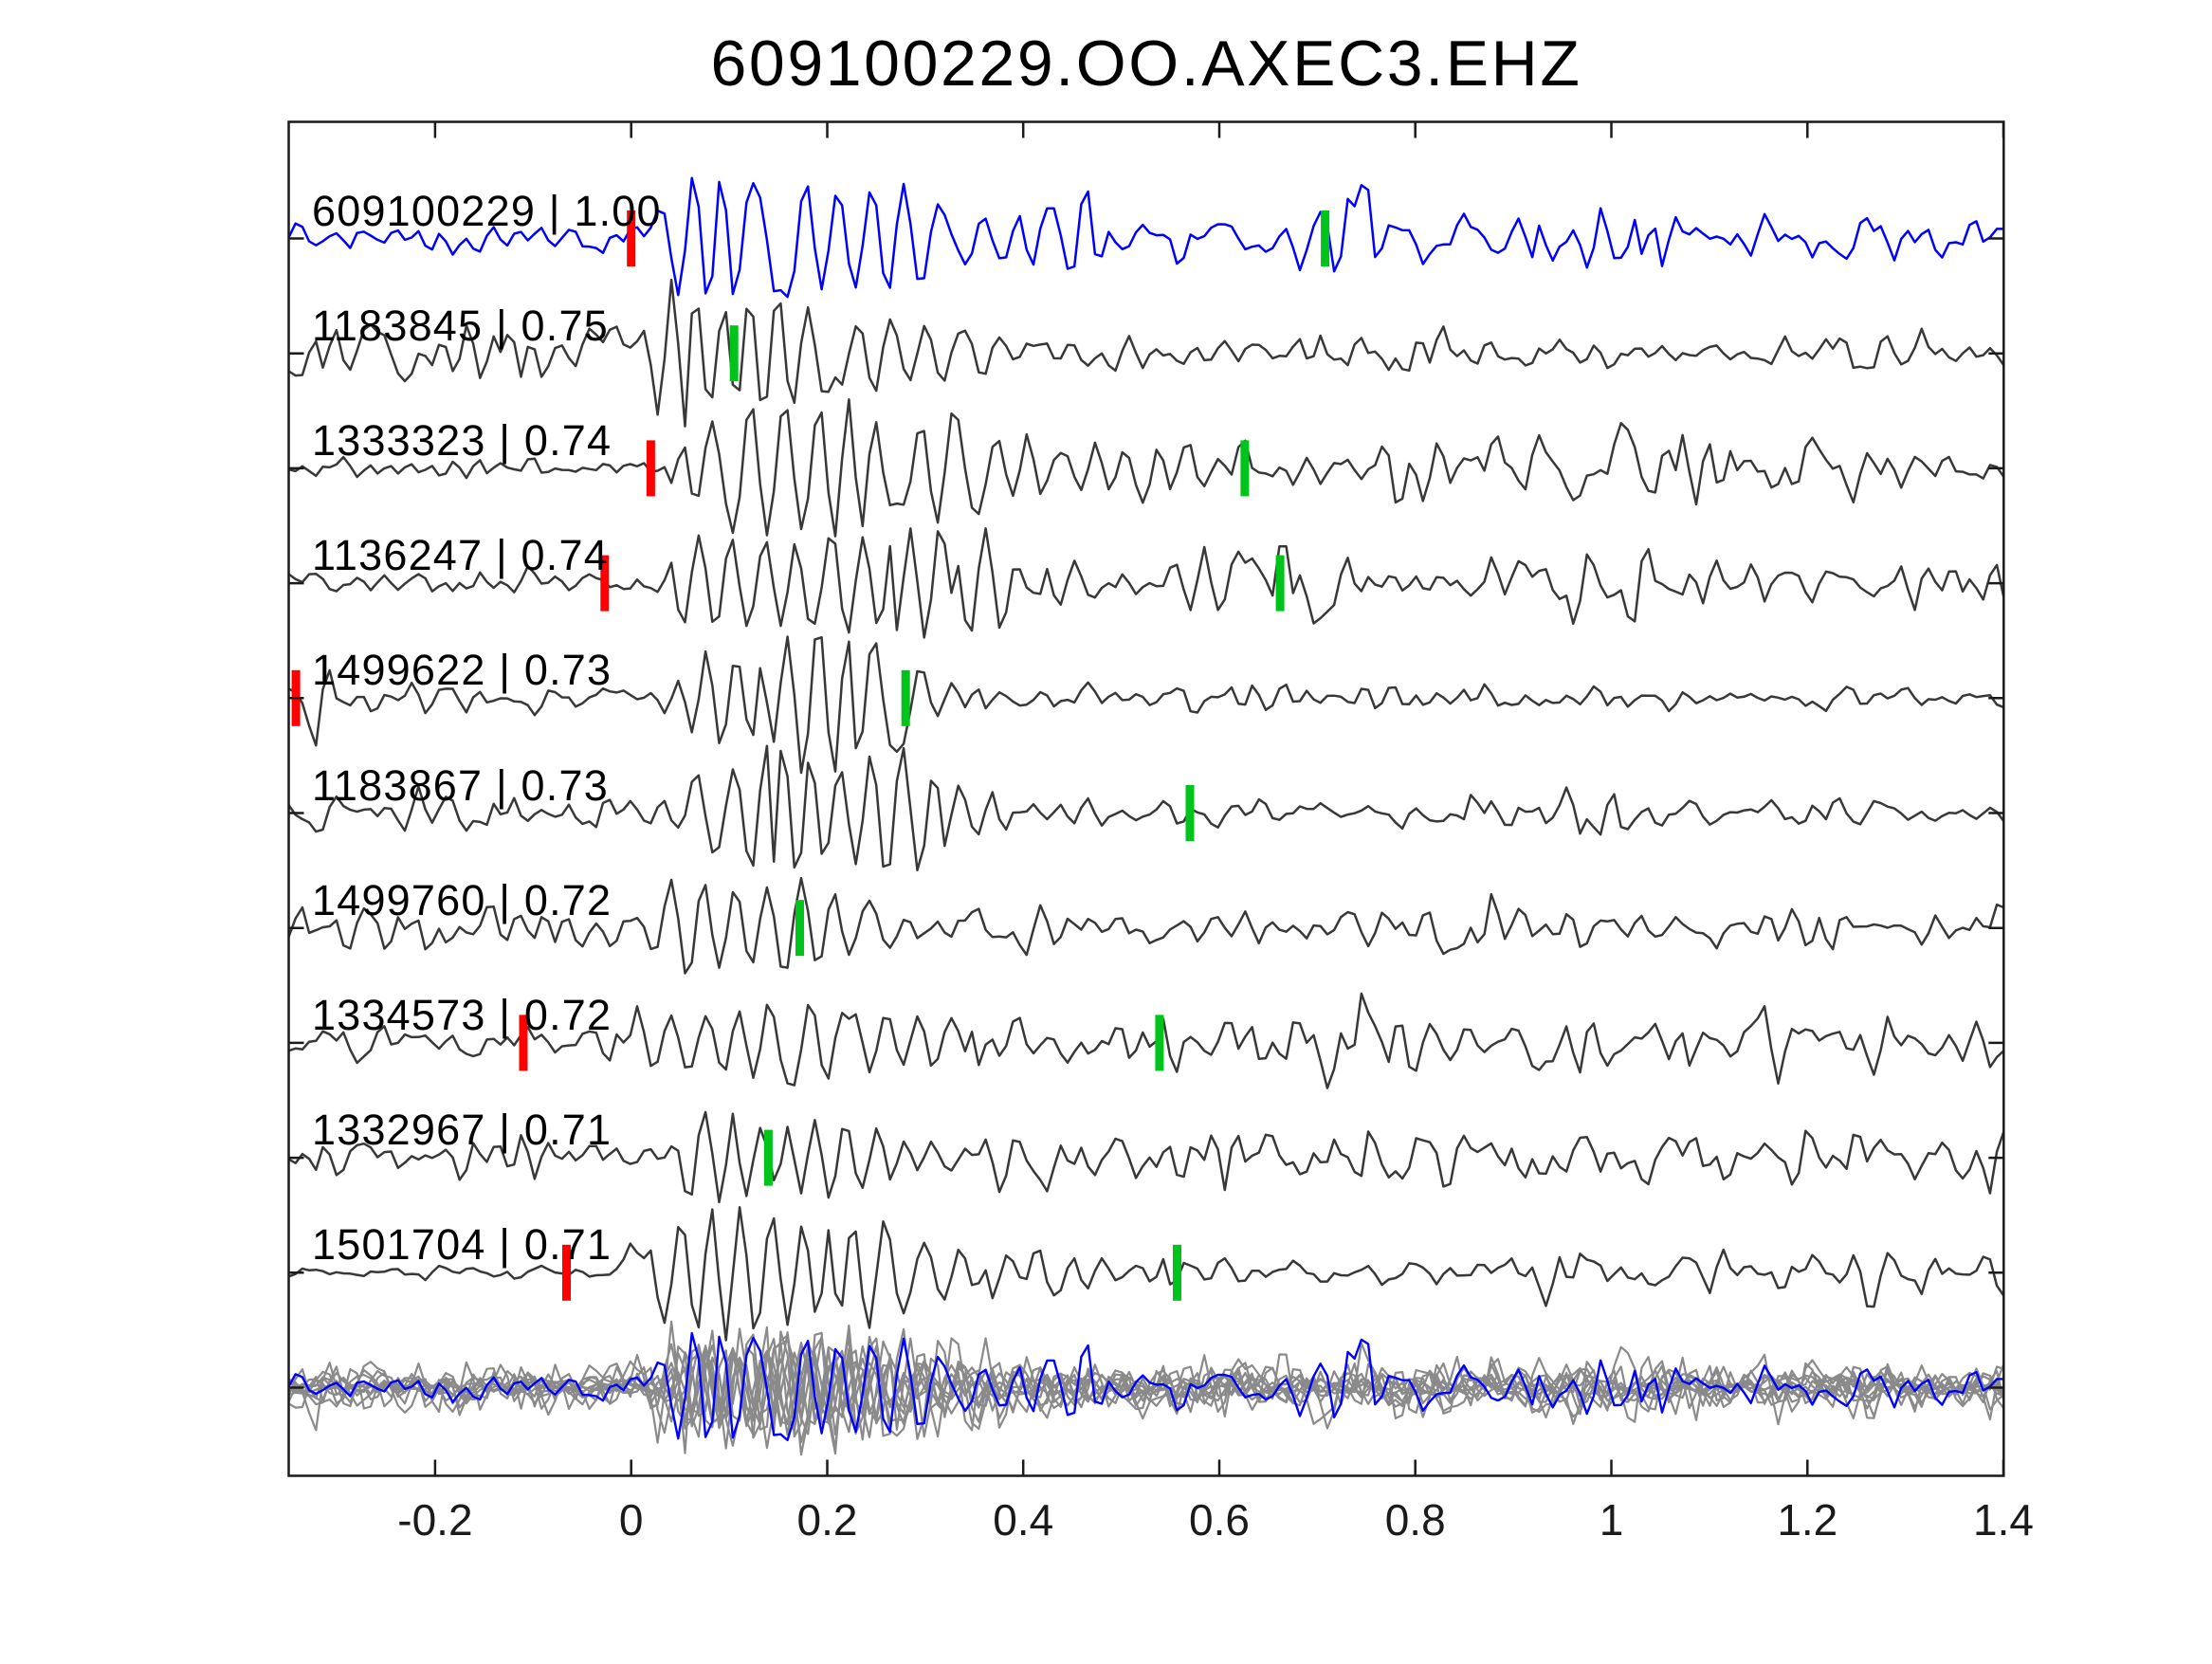 The height and width of the screenshot is (1664, 2212). I want to click on svg-text: 0.4, so click(1023, 1520).